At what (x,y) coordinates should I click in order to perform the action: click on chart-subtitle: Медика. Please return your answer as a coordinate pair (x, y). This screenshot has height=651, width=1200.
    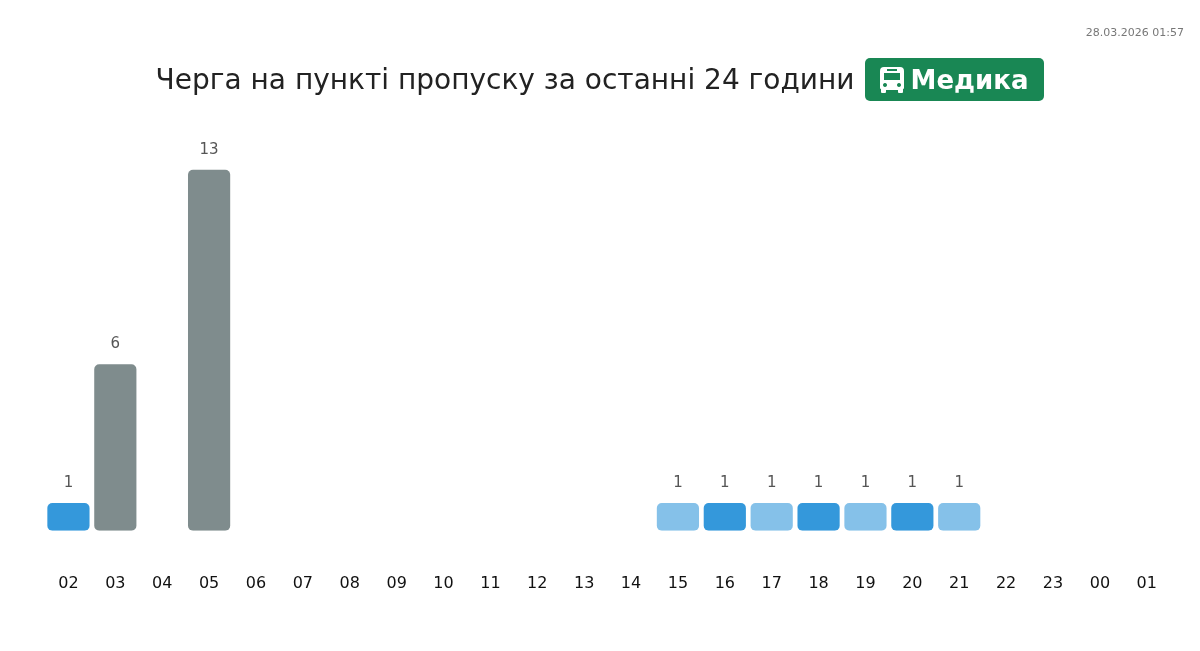
    Looking at the image, I should click on (969, 79).